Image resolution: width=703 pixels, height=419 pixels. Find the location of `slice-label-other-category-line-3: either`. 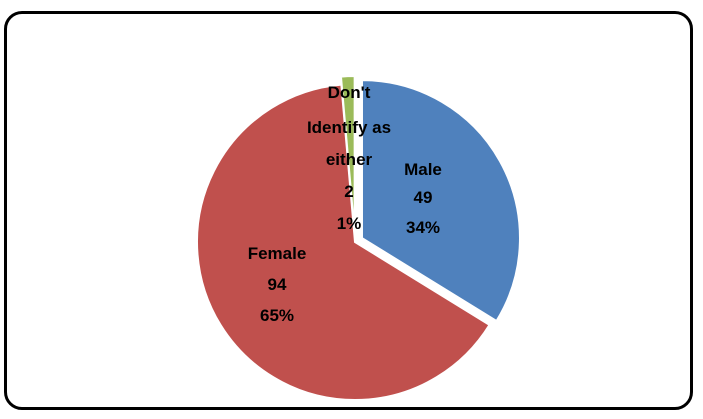

slice-label-other-category-line-3: either is located at coordinates (349, 159).